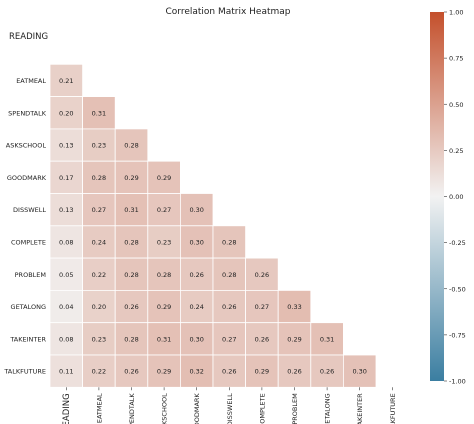 The height and width of the screenshot is (424, 474). Describe the element at coordinates (99, 371) in the screenshot. I see `heatmap-cell-talkfuture-eatmeal` at that location.